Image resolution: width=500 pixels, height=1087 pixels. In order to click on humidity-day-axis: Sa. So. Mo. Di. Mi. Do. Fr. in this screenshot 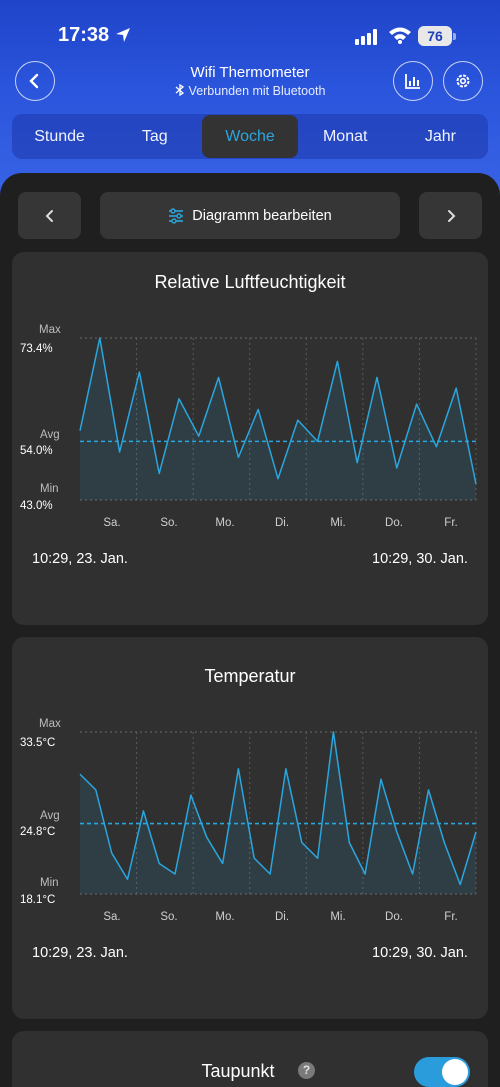, I will do `click(280, 525)`.